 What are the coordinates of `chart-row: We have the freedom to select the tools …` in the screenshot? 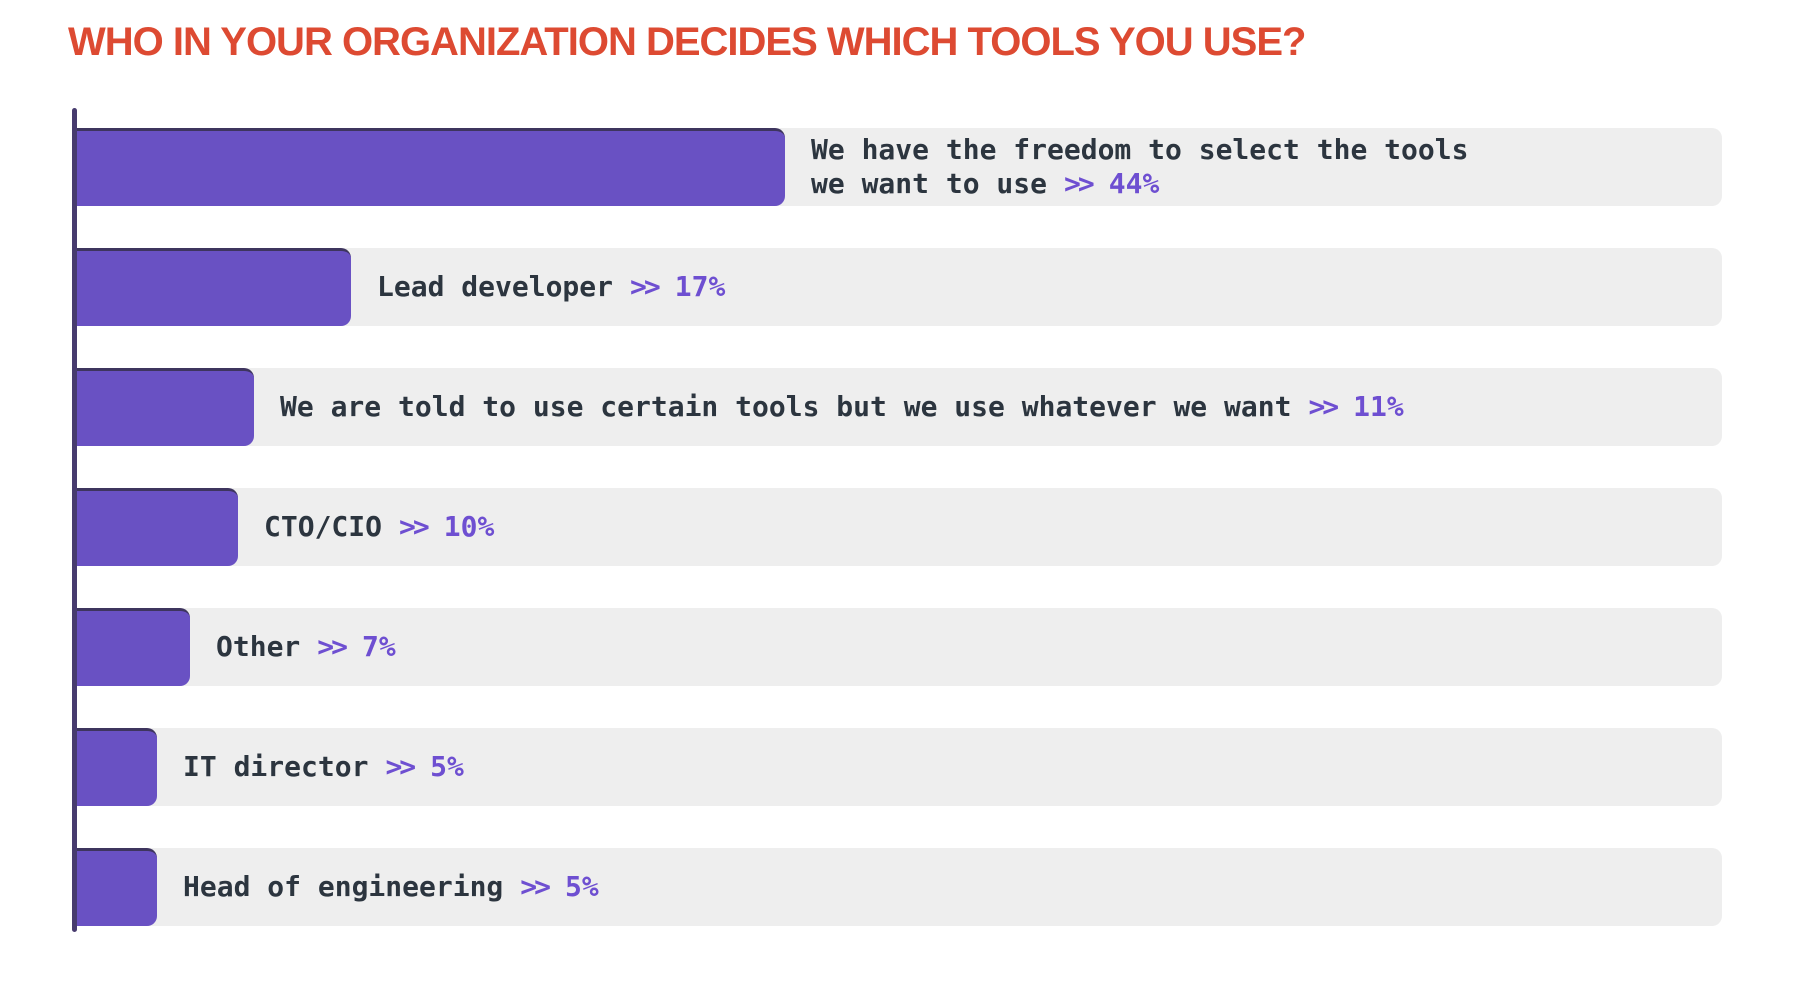 It's located at (899, 167).